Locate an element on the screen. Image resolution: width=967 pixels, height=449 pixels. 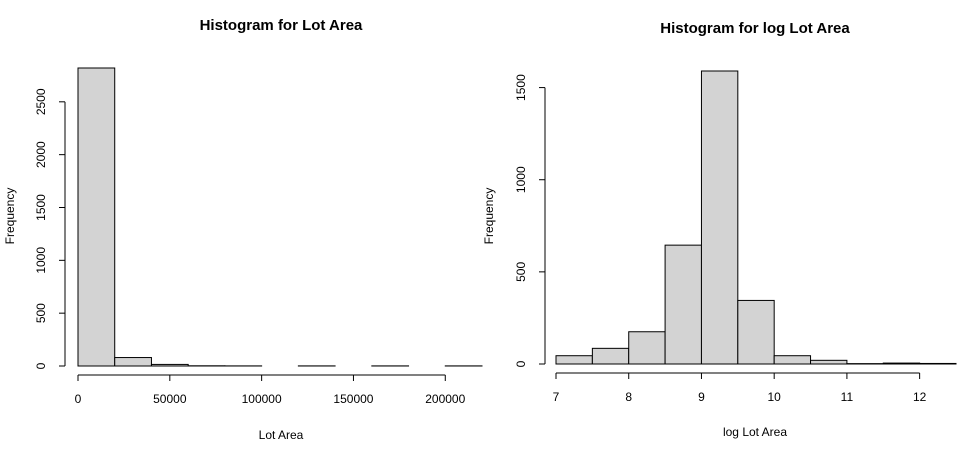
y-axis: 0 500 1000 1500 is located at coordinates (530, 220).